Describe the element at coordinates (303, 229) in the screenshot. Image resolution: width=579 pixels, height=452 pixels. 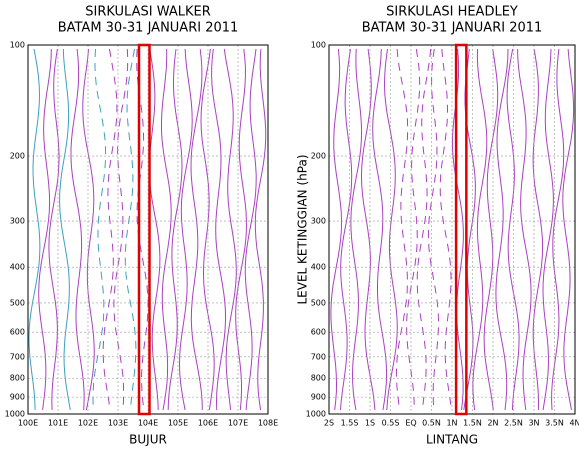
I see `y-axis-label: LEVEL KETINGGIAN (hPa)` at that location.